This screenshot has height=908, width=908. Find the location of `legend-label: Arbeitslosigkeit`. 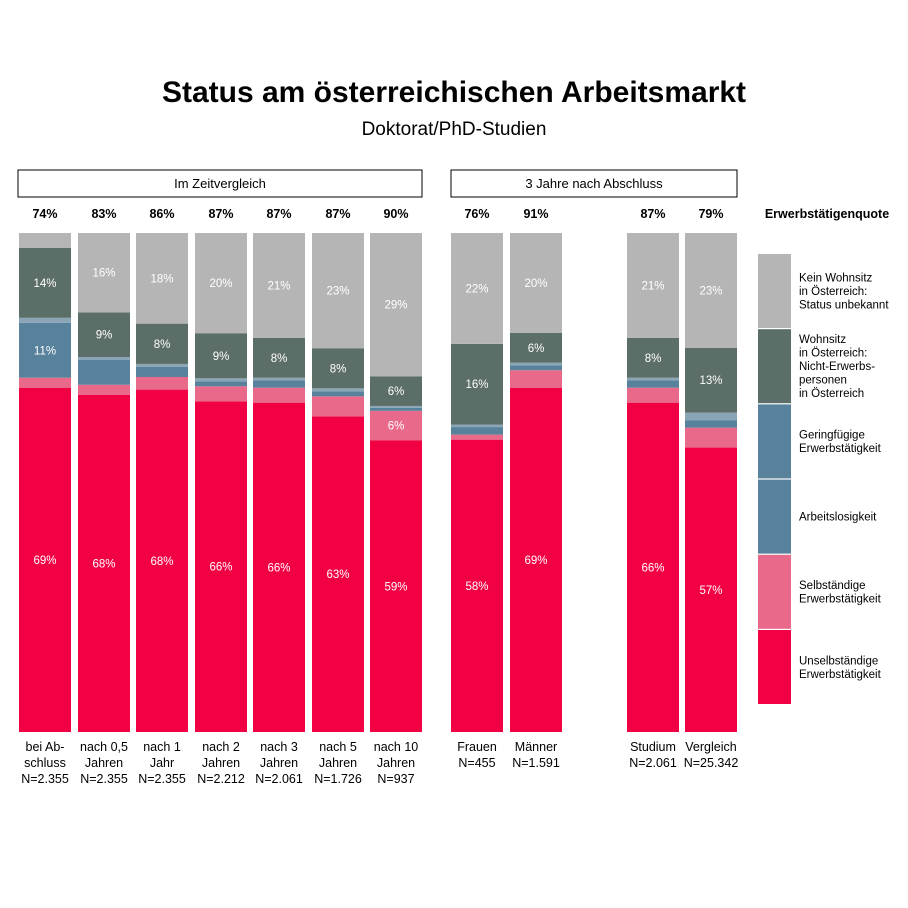

legend-label: Arbeitslosigkeit is located at coordinates (838, 518).